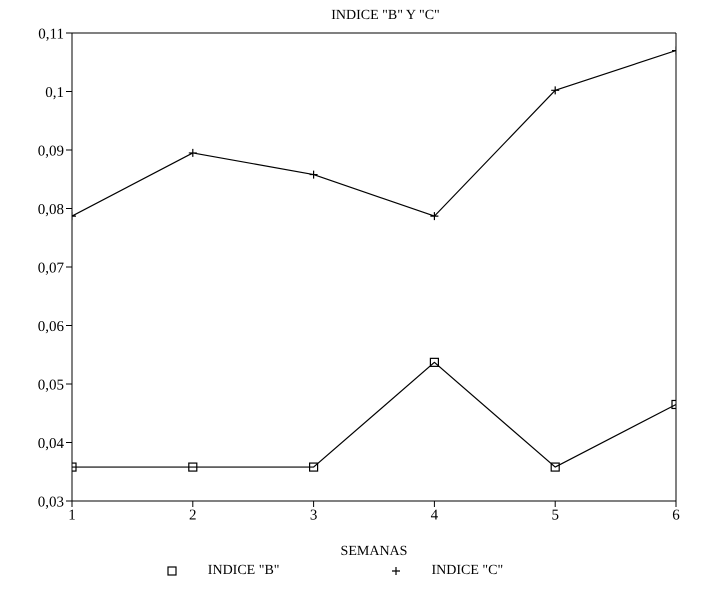 The width and height of the screenshot is (701, 592). Describe the element at coordinates (54, 92) in the screenshot. I see `y-tick-label: 0,1` at that location.